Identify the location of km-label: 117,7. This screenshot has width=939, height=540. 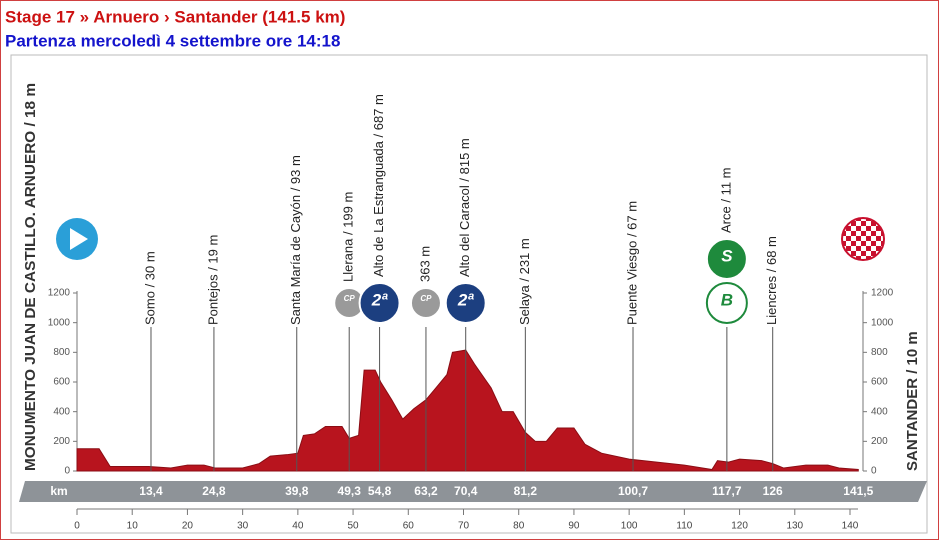
(727, 491).